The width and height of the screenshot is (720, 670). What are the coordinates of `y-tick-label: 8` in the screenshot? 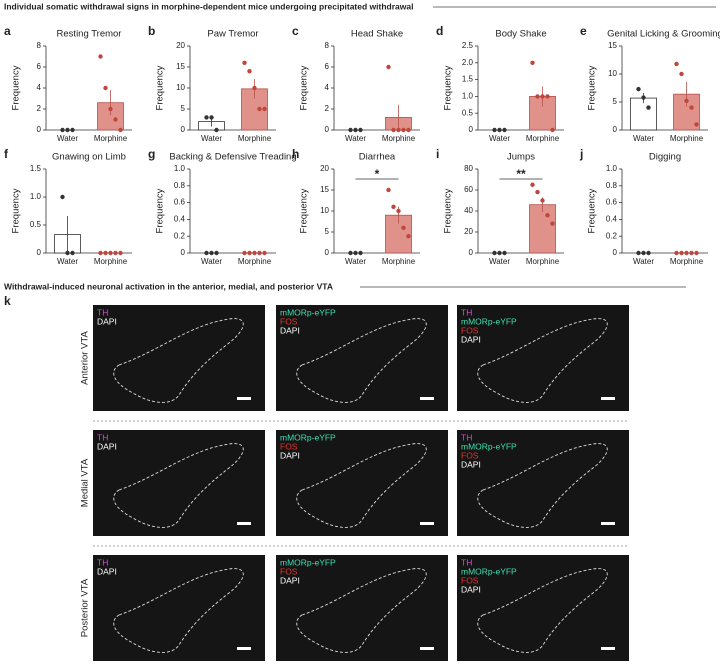 It's located at (327, 45).